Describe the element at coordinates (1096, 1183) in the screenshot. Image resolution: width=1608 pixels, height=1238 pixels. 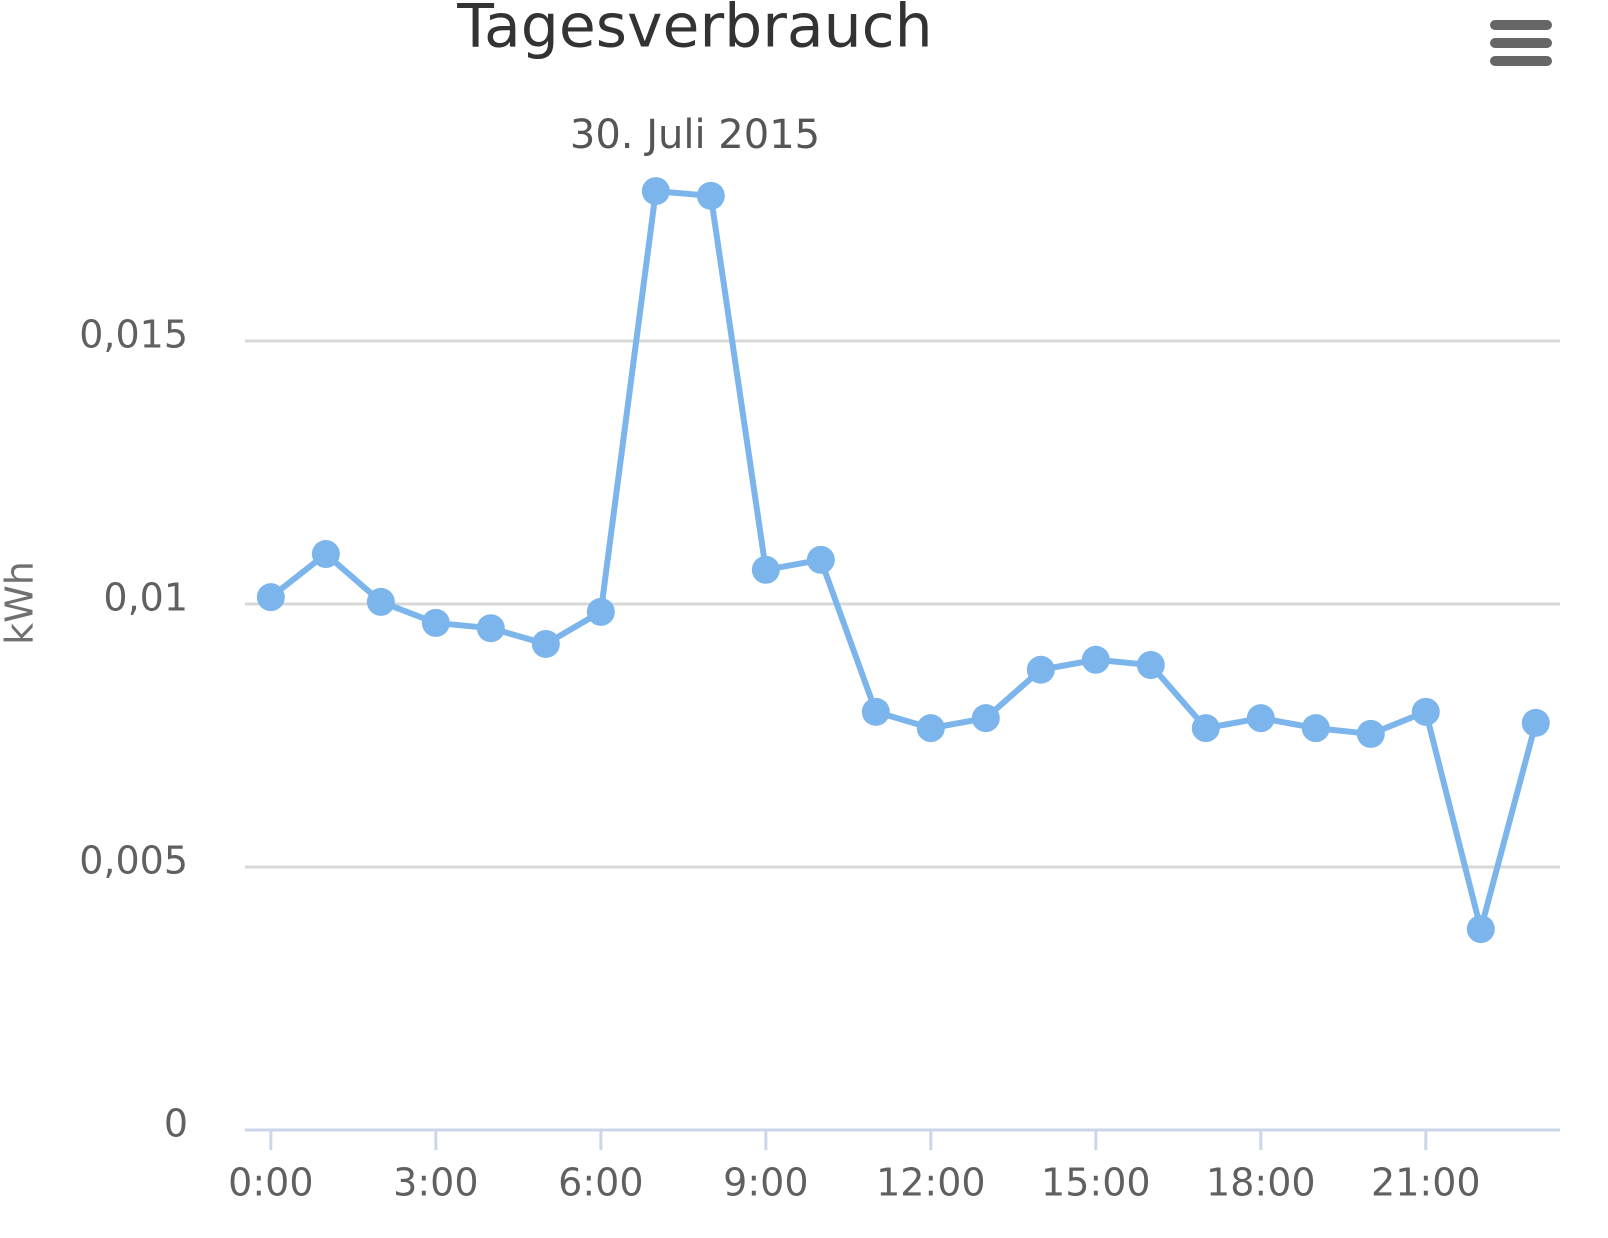
I see `x-tick-label: 15:00` at that location.